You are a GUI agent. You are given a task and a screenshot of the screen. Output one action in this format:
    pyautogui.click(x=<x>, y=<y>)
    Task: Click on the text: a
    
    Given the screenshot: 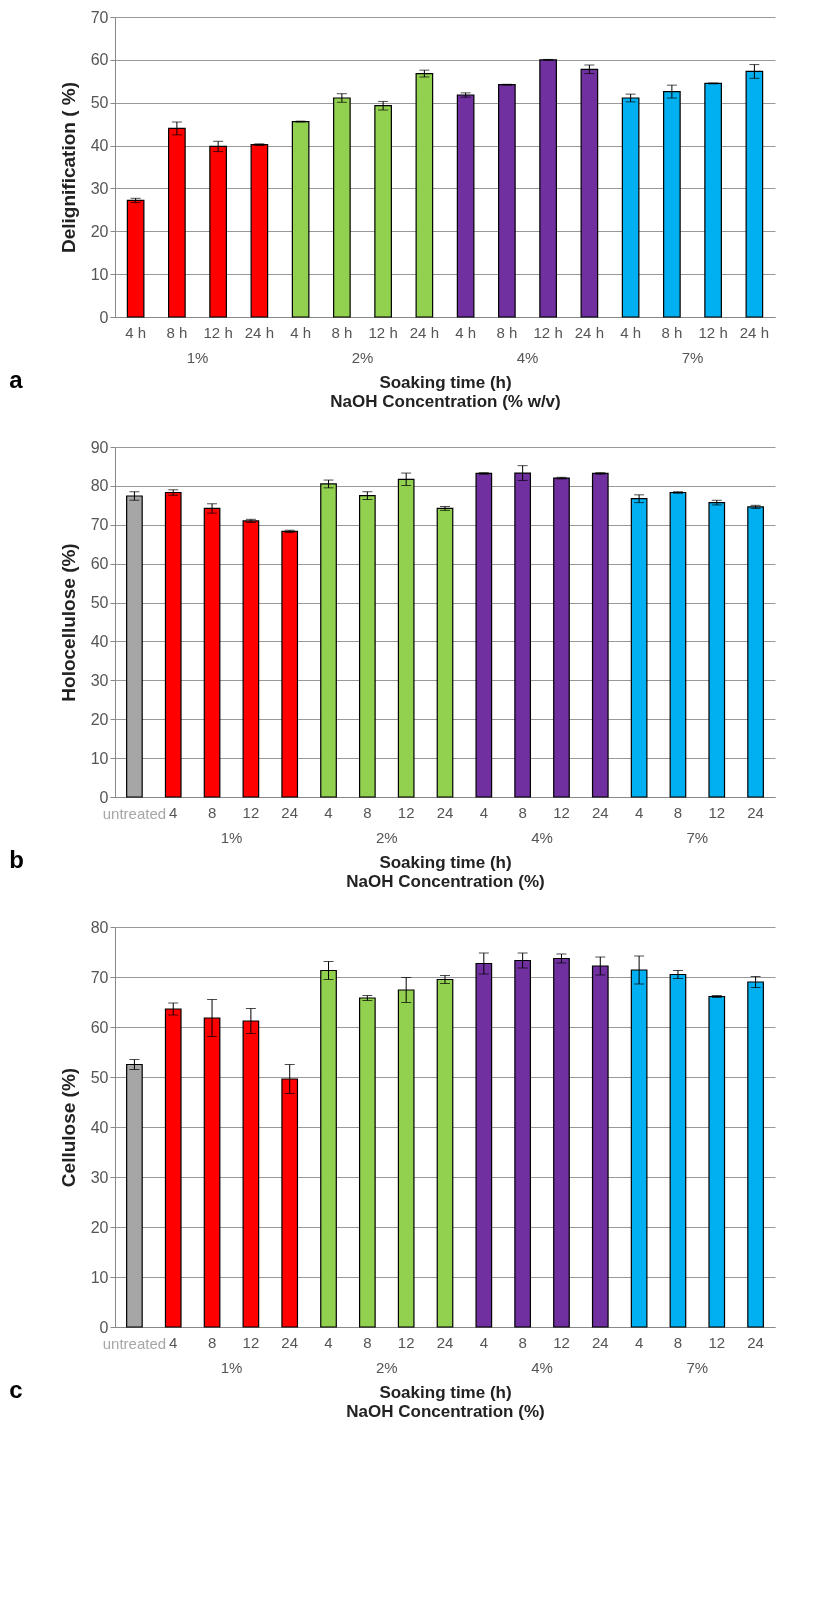 What is the action you would take?
    pyautogui.click(x=16, y=379)
    